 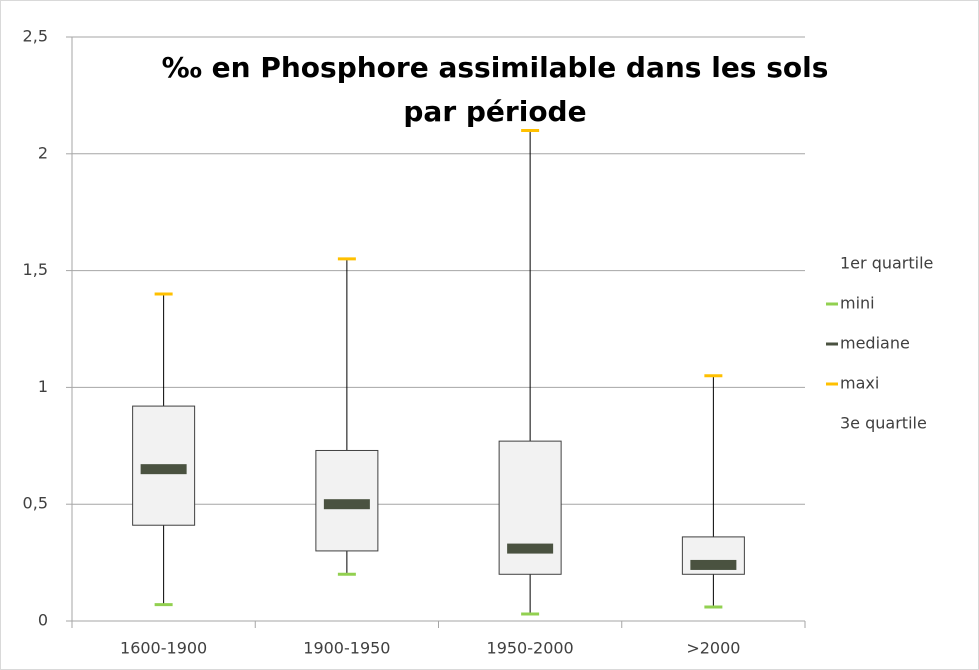 I want to click on x-tick-label: 1600-1900, so click(x=163, y=648).